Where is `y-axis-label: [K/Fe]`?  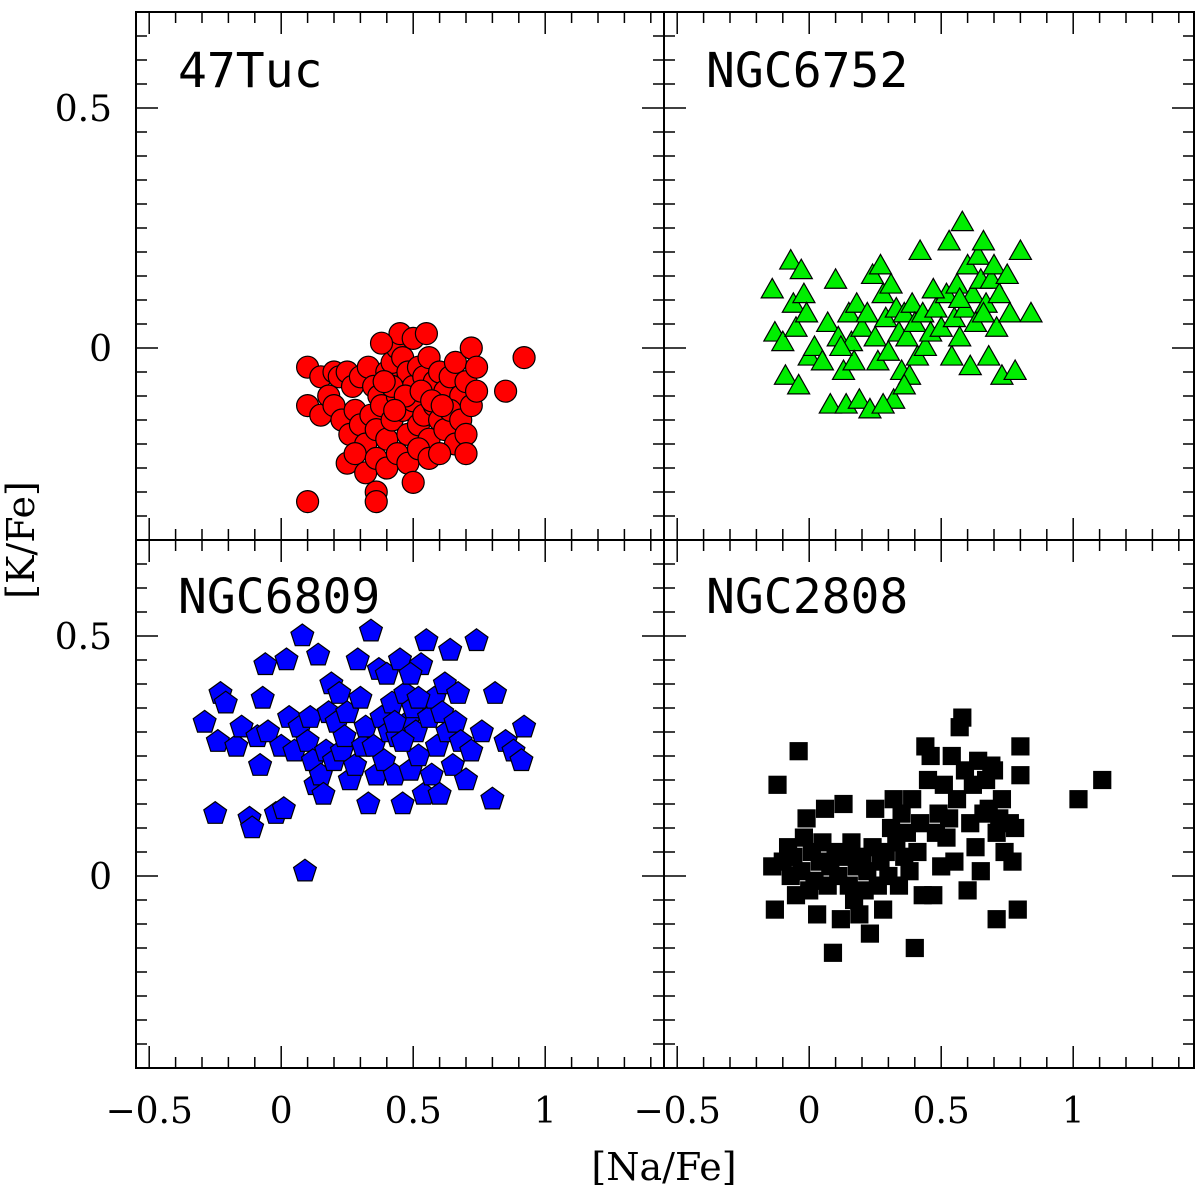 y-axis-label: [K/Fe] is located at coordinates (21, 540).